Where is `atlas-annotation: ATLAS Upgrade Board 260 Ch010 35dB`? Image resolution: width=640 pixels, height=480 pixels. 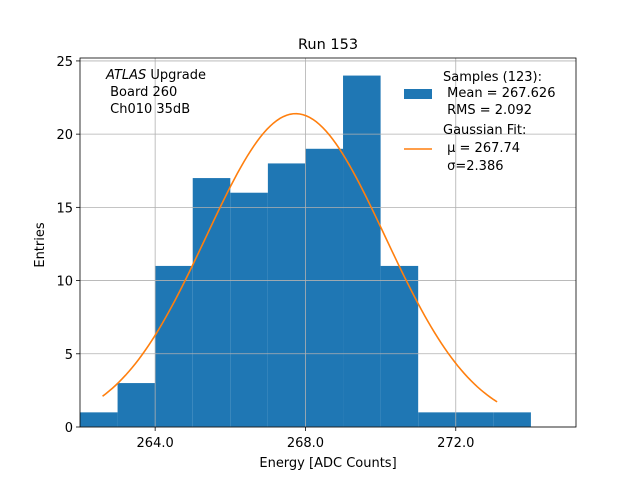
atlas-annotation: ATLAS Upgrade Board 260 Ch010 35dB is located at coordinates (155, 92).